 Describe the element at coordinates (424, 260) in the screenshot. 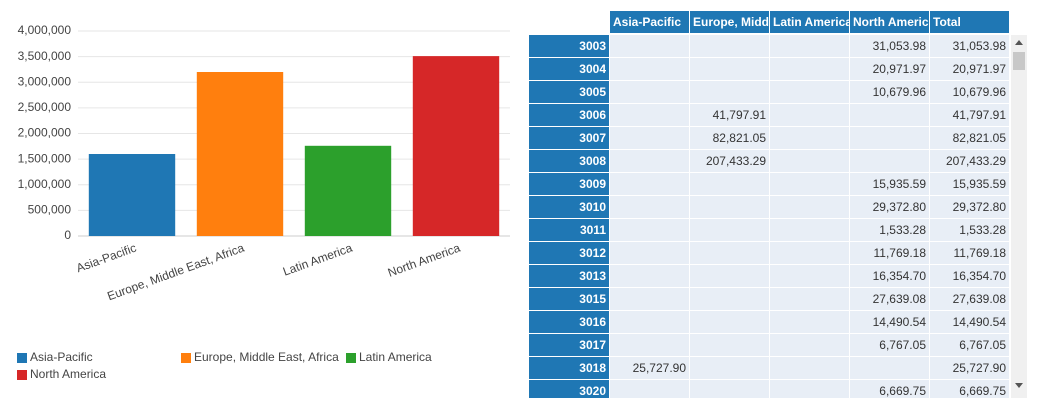

I see `x-tick-label: North America` at that location.